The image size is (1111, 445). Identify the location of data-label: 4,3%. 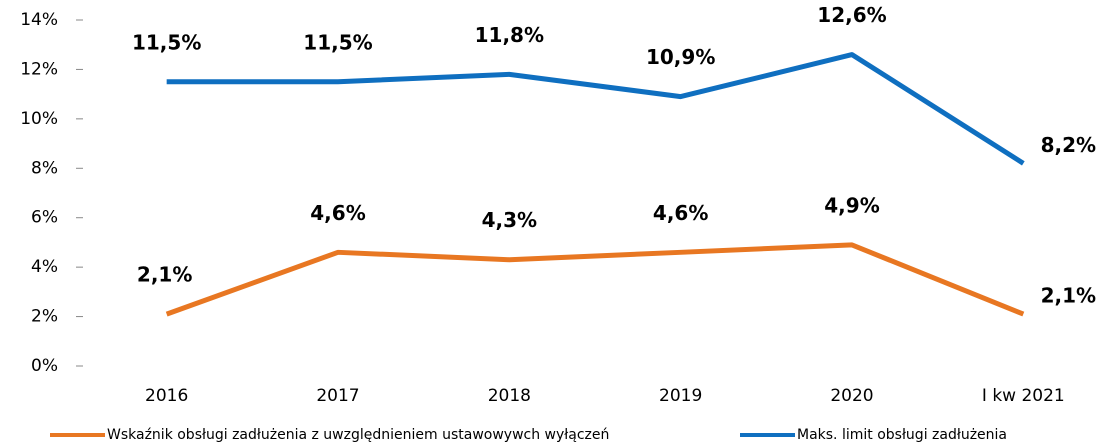
(509, 220).